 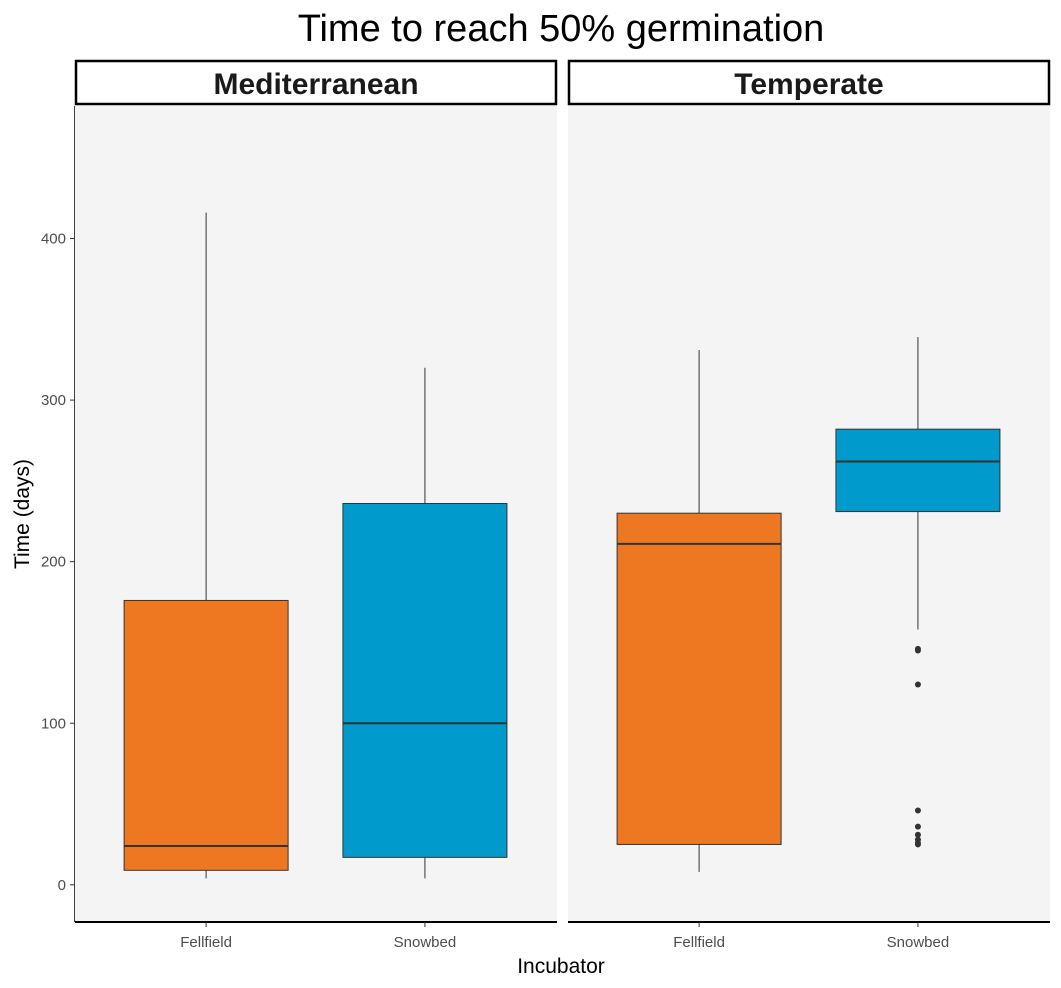 I want to click on y-tick-label-200: 200, so click(x=53, y=562).